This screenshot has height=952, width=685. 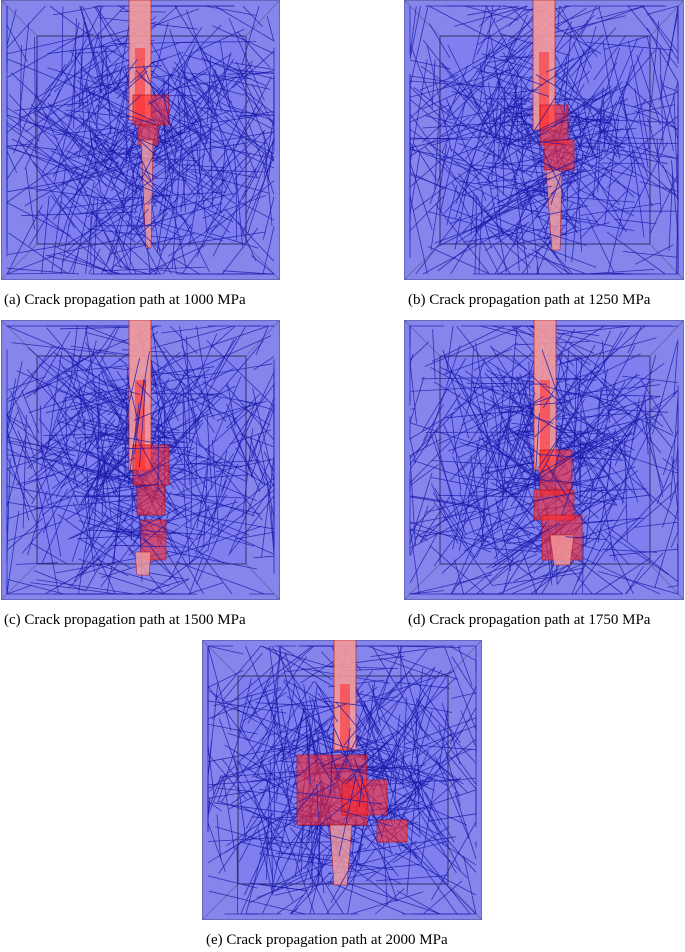 What do you see at coordinates (545, 425) in the screenshot?
I see `crack-core` at bounding box center [545, 425].